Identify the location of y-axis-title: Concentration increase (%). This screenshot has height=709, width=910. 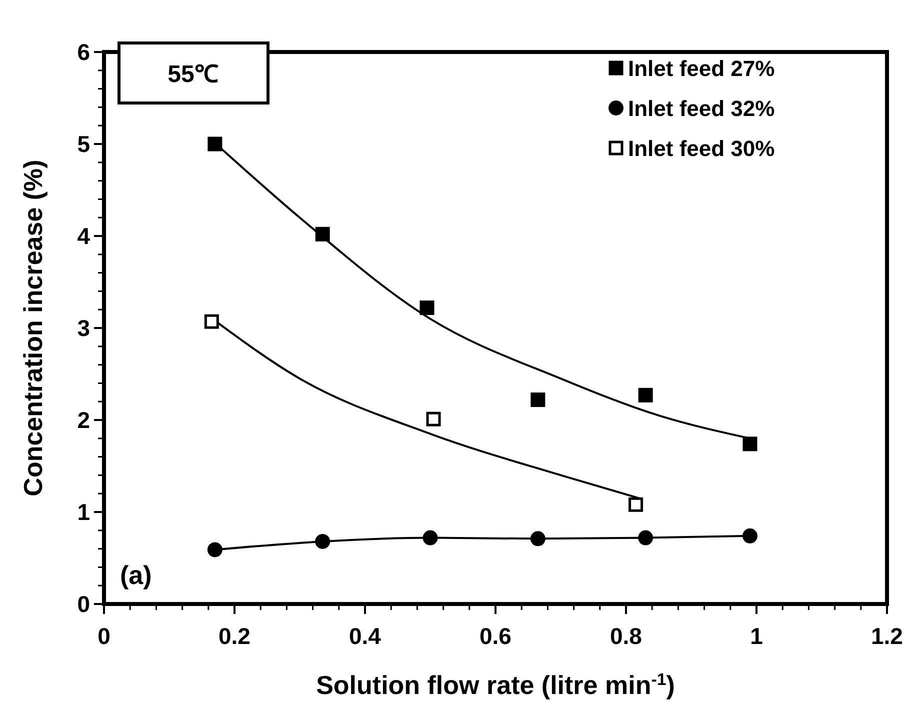
(33, 328).